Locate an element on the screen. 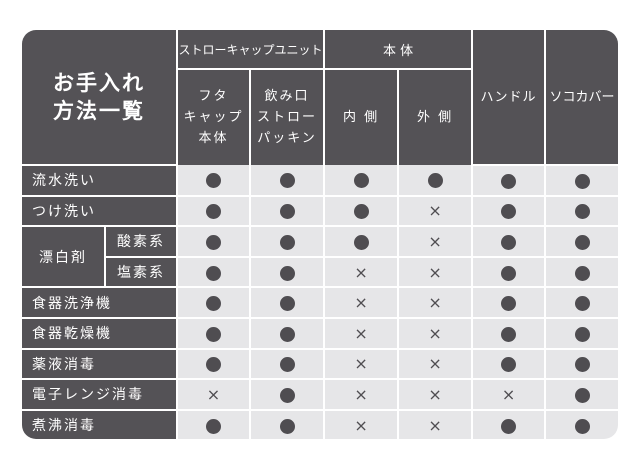 The image size is (640, 472). row-header: 食器乾燥機 is located at coordinates (100, 333).